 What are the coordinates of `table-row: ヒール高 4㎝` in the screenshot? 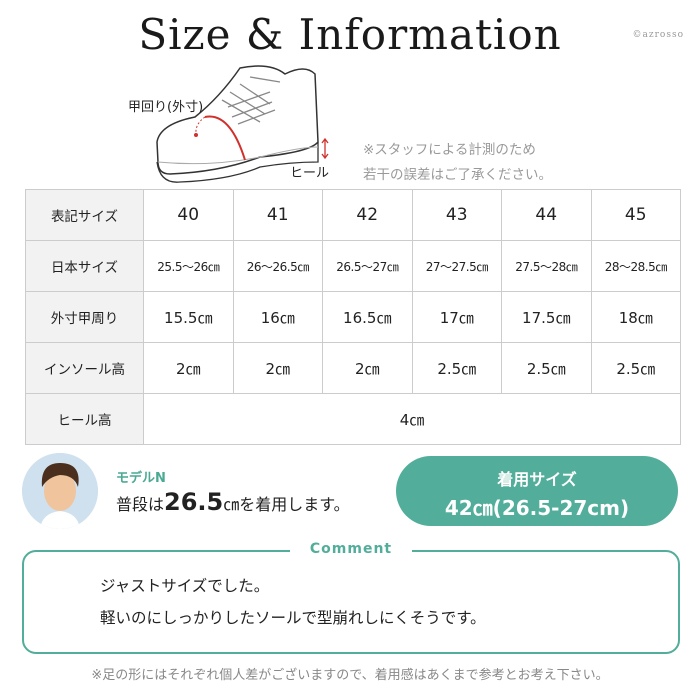 It's located at (353, 419).